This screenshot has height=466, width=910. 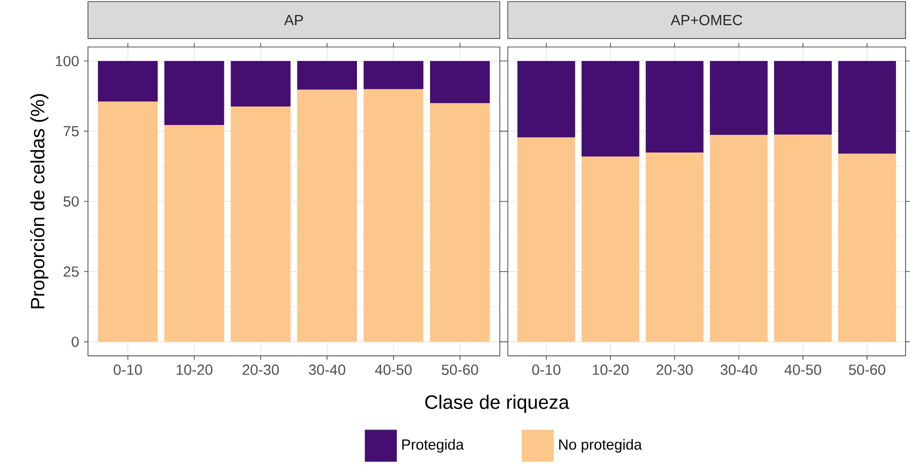 I want to click on y-tick-label: 50, so click(x=71, y=201).